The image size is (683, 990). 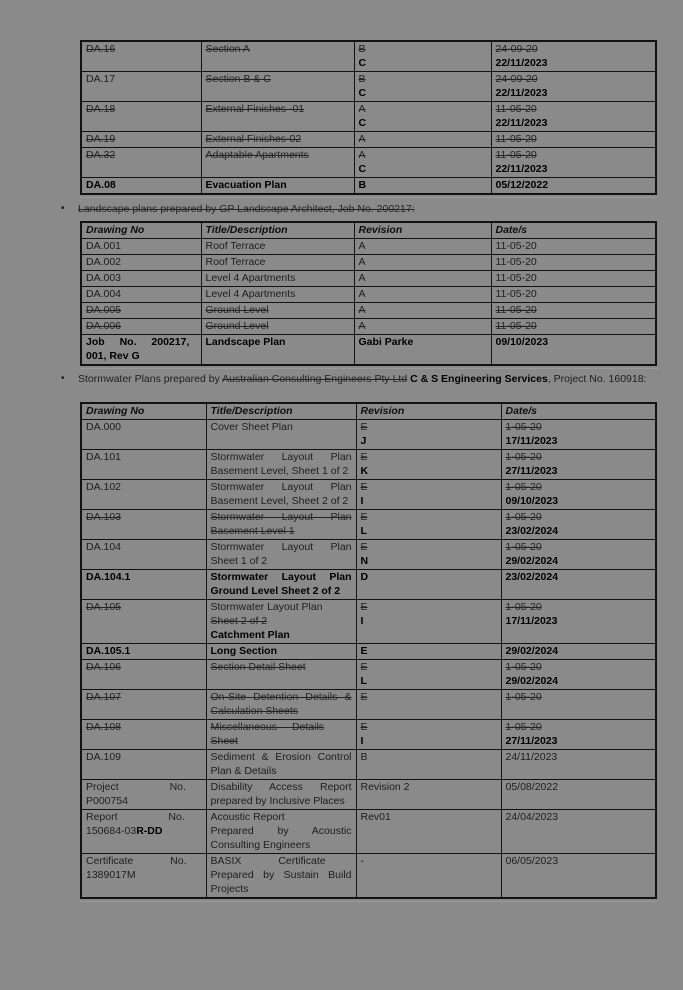 What do you see at coordinates (143, 831) in the screenshot?
I see `drawing-no-cell: Report No. 150684-03R-DD` at bounding box center [143, 831].